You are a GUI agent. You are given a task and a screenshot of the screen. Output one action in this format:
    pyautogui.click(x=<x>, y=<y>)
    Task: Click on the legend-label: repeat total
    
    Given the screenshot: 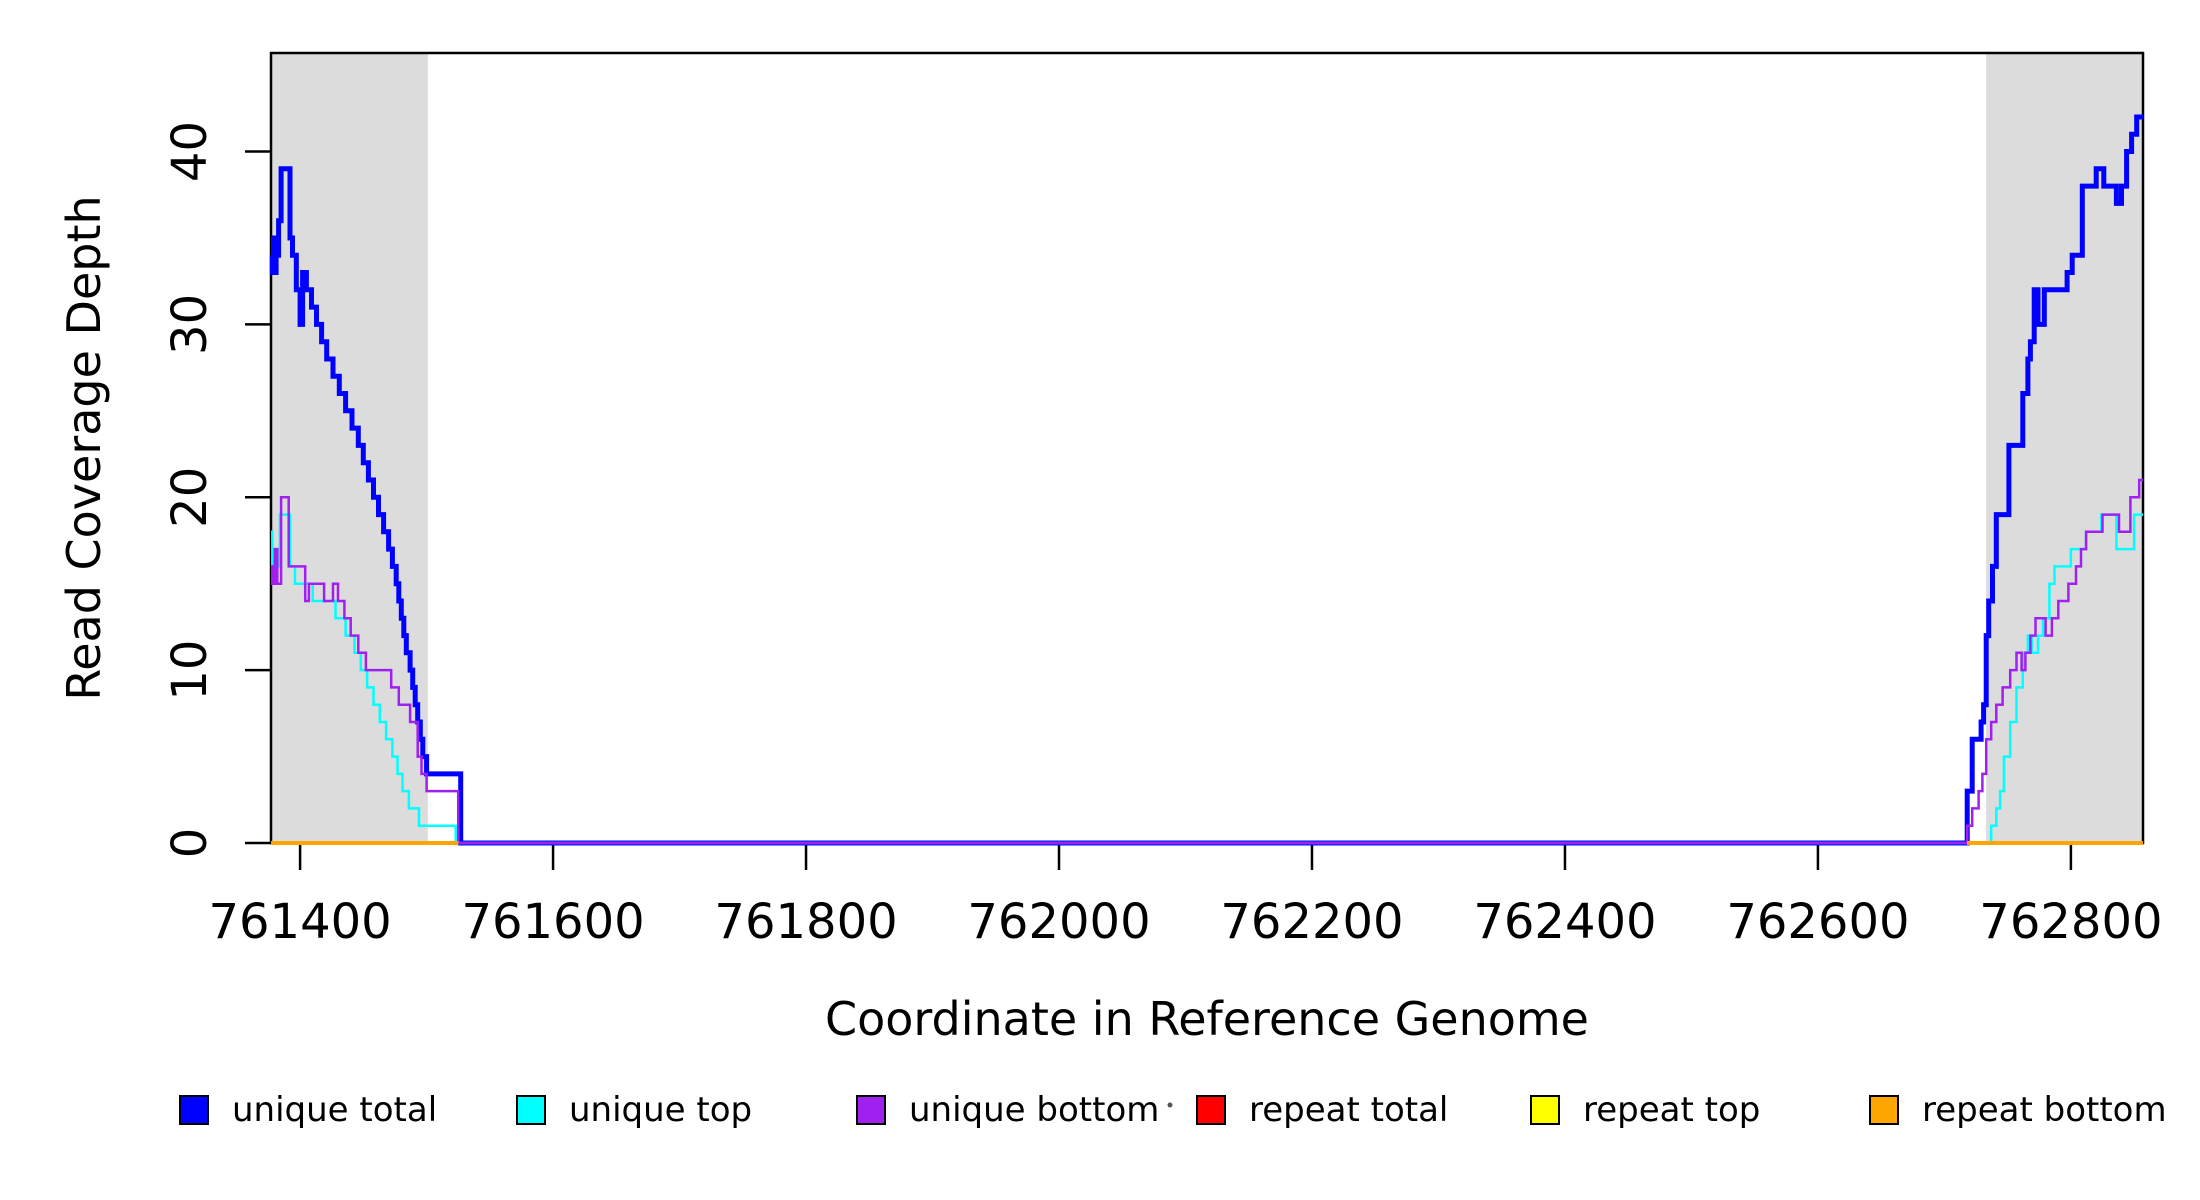 What is the action you would take?
    pyautogui.click(x=1348, y=1110)
    